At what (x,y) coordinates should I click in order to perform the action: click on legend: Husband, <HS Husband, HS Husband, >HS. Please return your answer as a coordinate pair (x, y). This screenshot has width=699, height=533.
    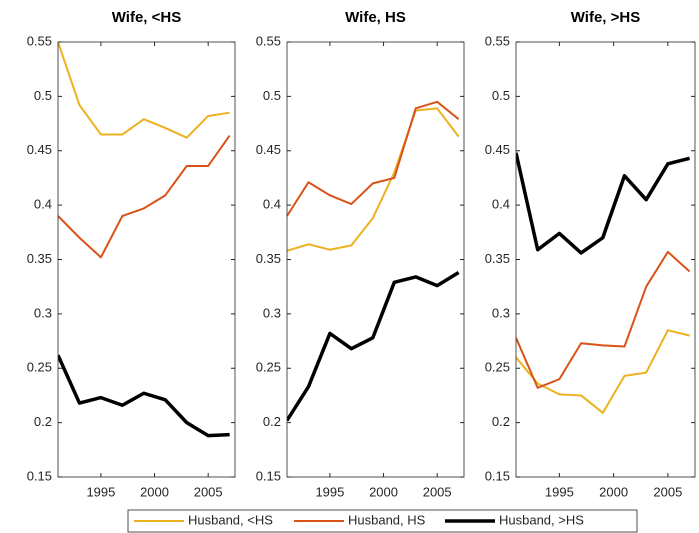
    Looking at the image, I should click on (382, 521).